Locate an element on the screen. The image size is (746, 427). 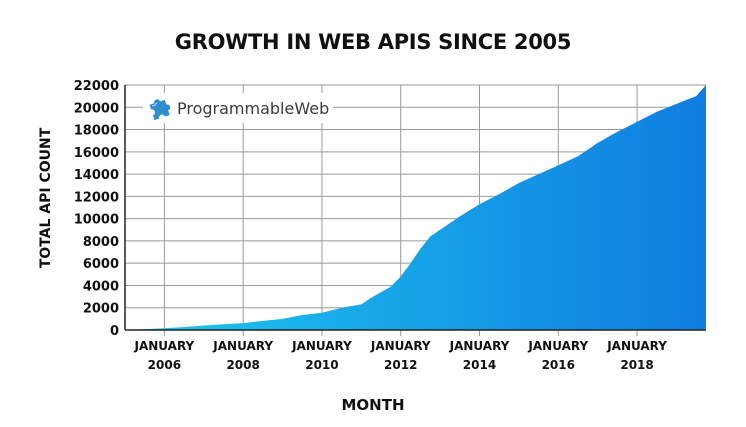
y-tick-label: 14000 is located at coordinates (96, 175).